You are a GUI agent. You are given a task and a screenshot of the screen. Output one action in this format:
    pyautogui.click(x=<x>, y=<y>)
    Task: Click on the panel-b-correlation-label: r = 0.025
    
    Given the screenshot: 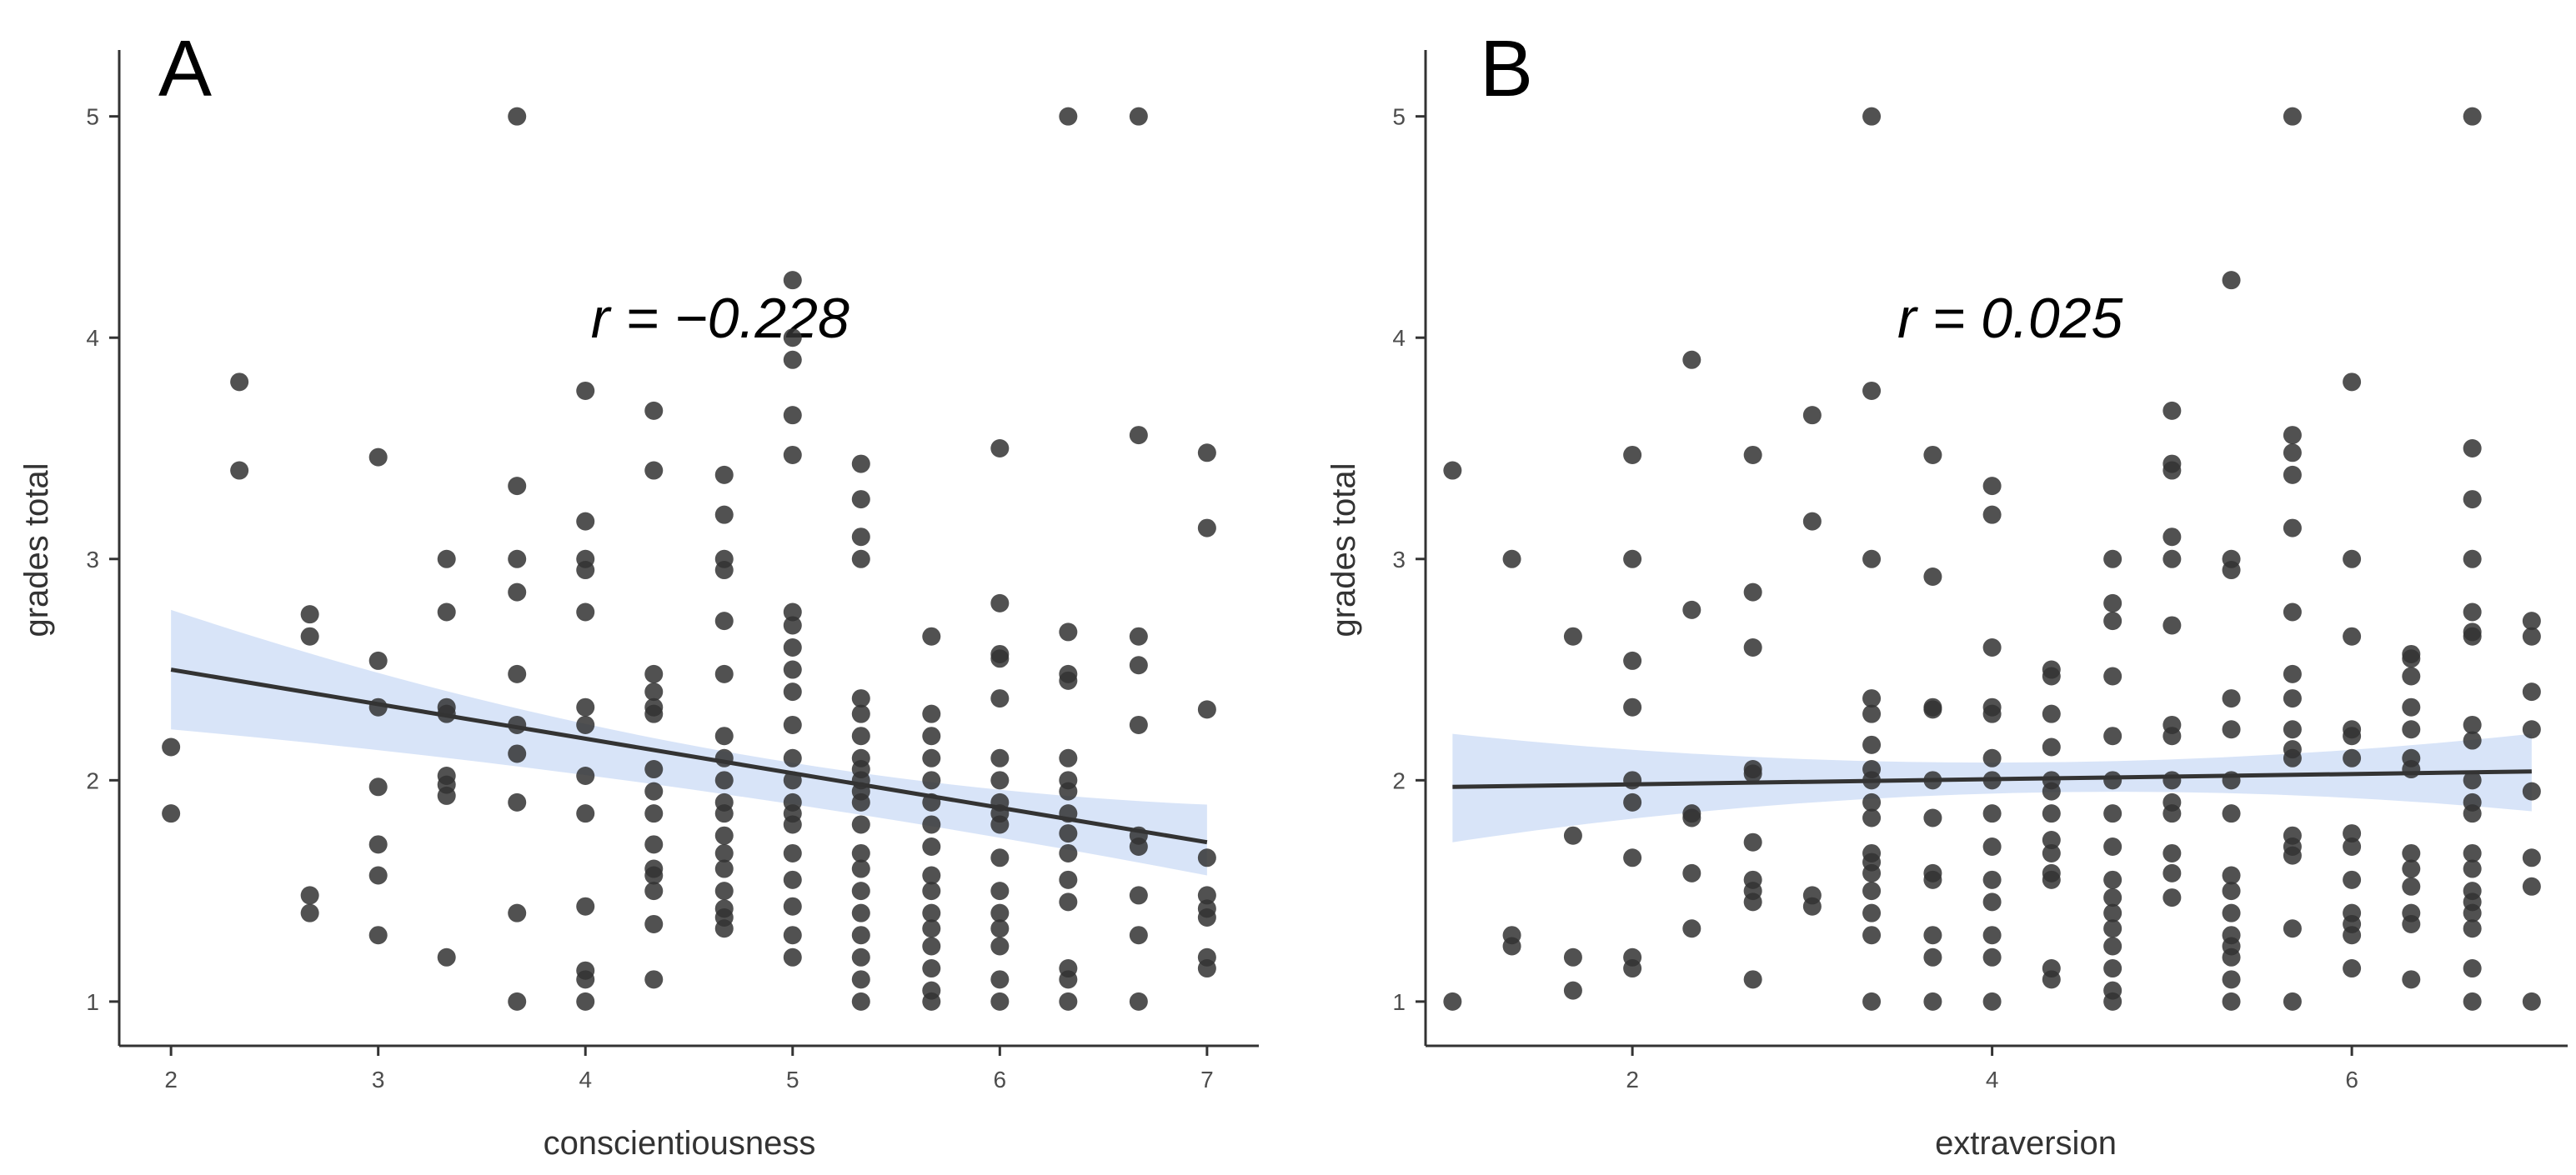 What is the action you would take?
    pyautogui.click(x=2010, y=318)
    